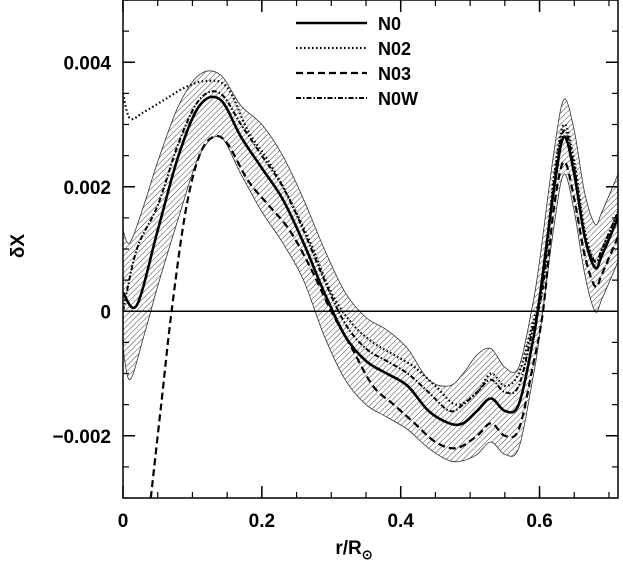 The width and height of the screenshot is (623, 565). I want to click on x-axis-title: r/R⊙, so click(353, 550).